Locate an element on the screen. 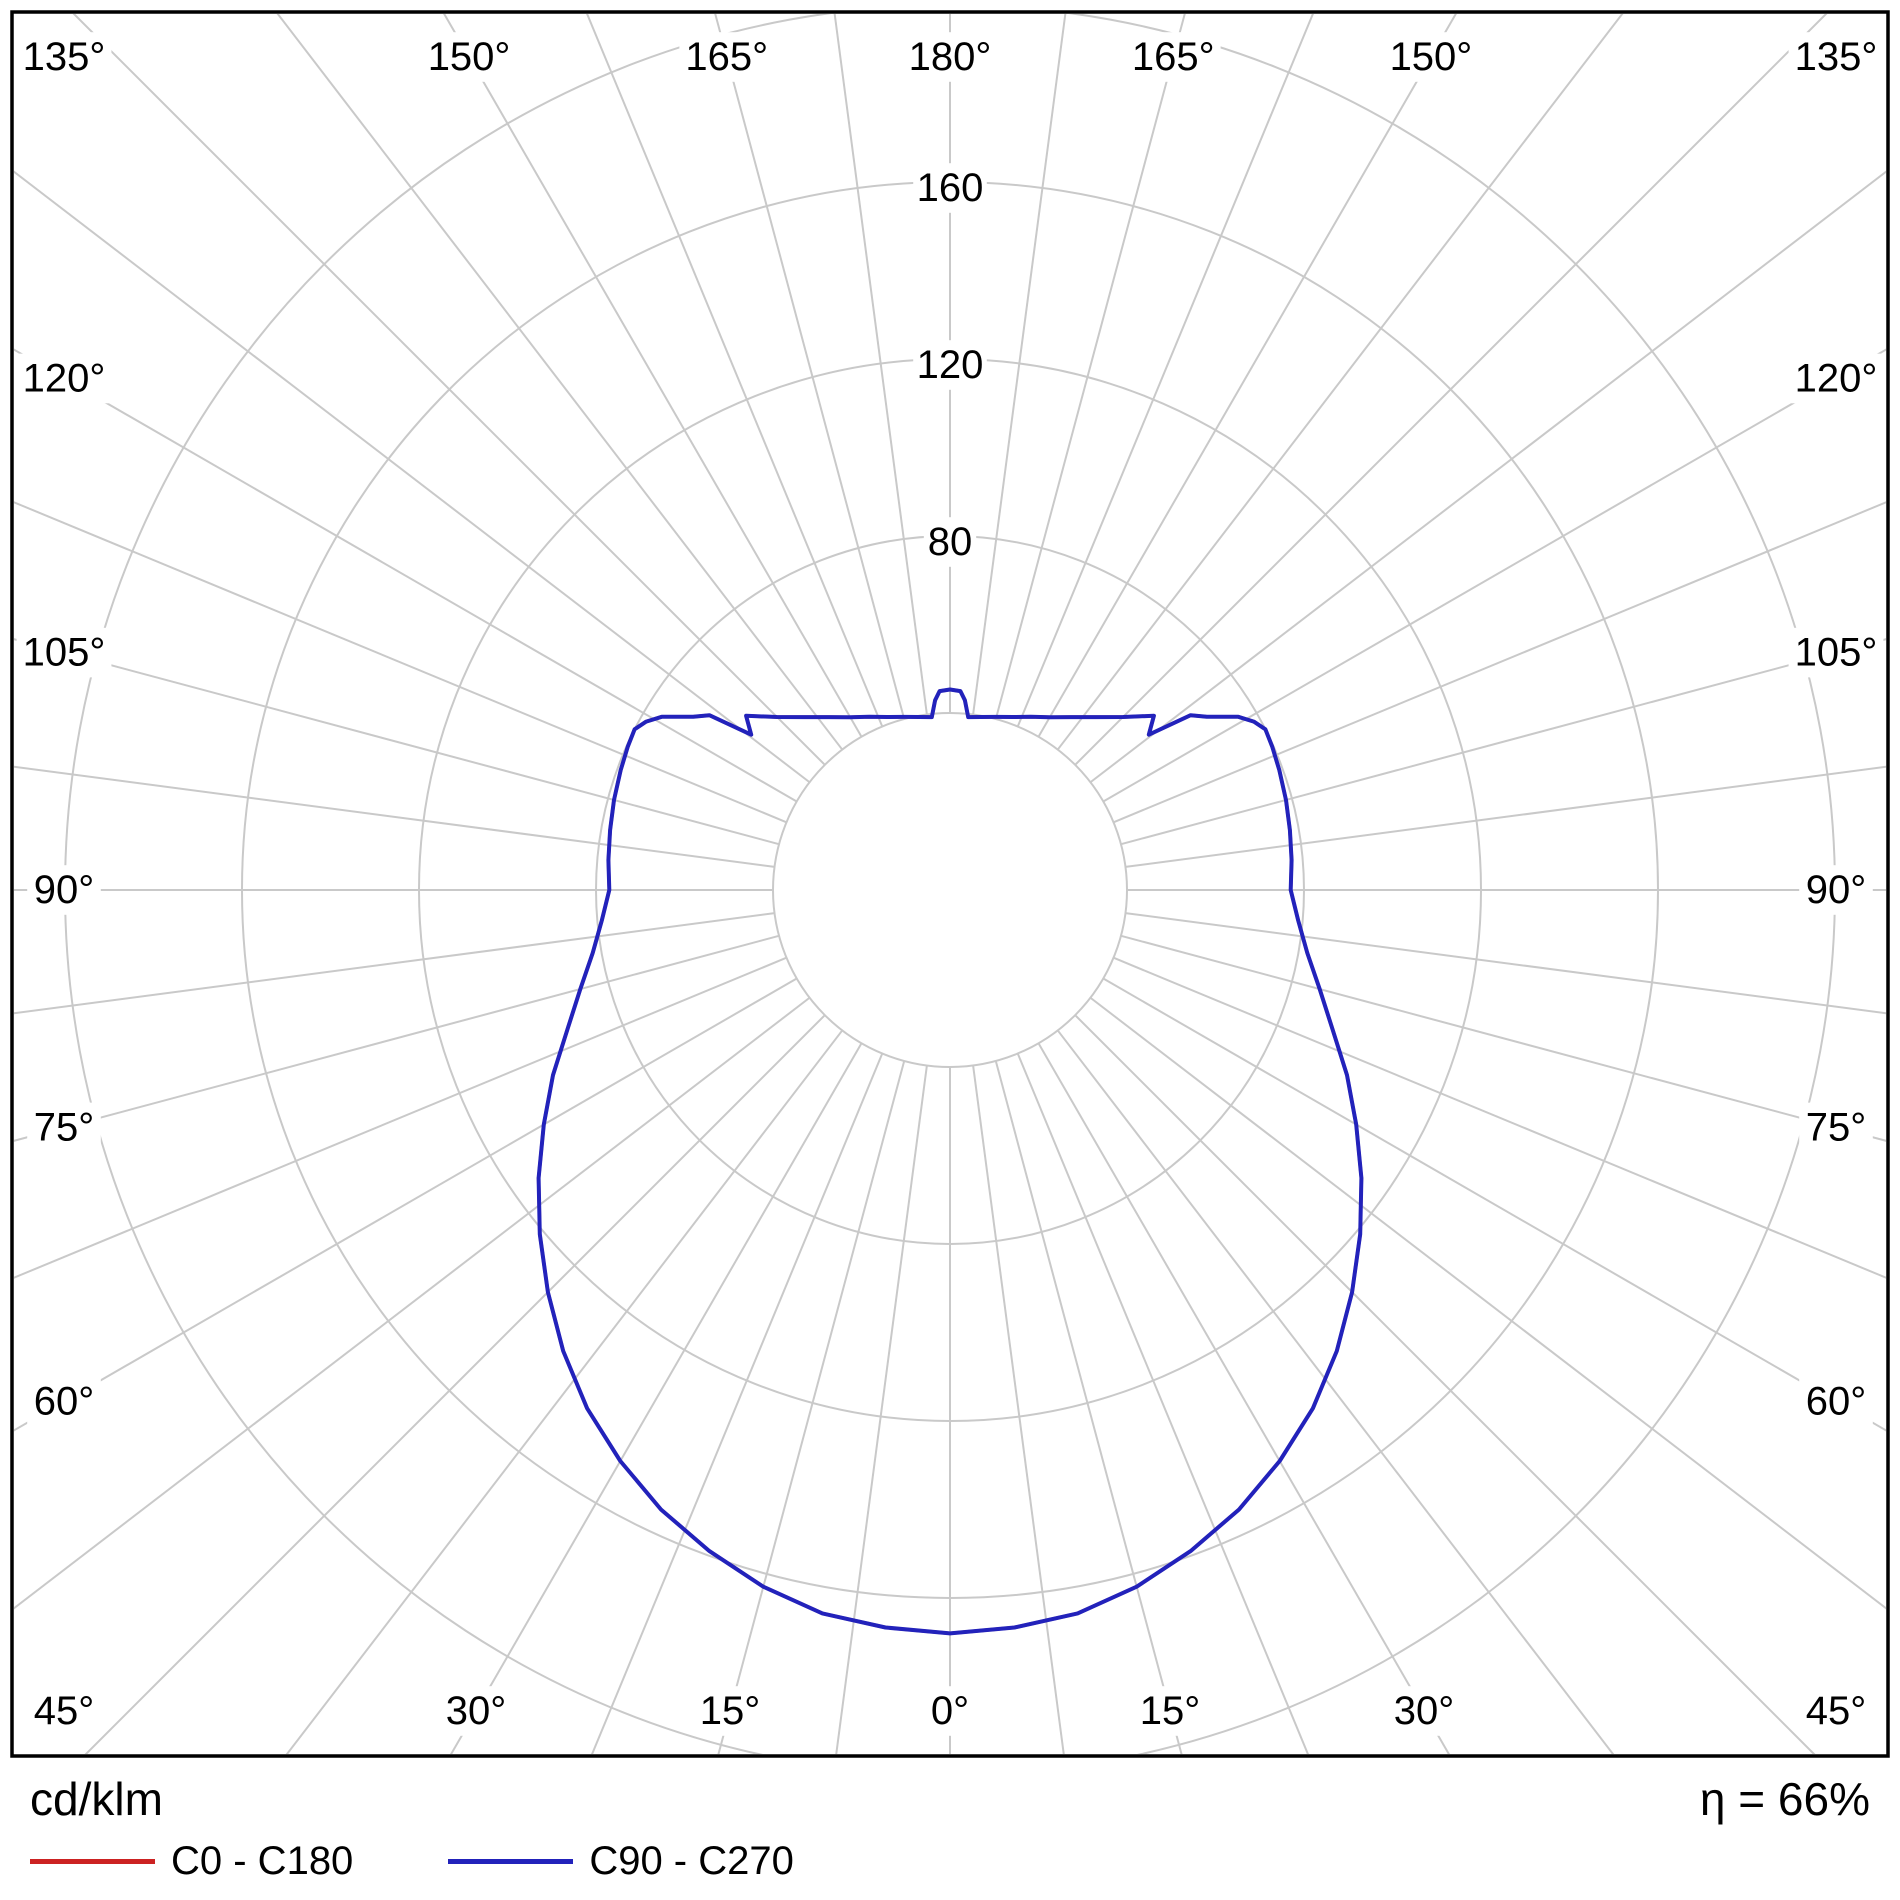 The width and height of the screenshot is (1900, 1900). c90-c270-line-swatch is located at coordinates (511, 1861).